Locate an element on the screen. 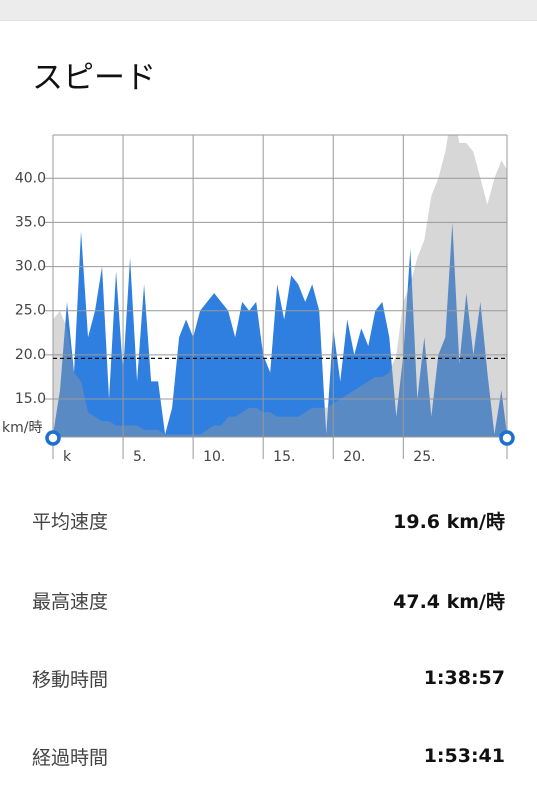 Image resolution: width=537 pixels, height=800 pixels. x-tick-label: k is located at coordinates (67, 457).